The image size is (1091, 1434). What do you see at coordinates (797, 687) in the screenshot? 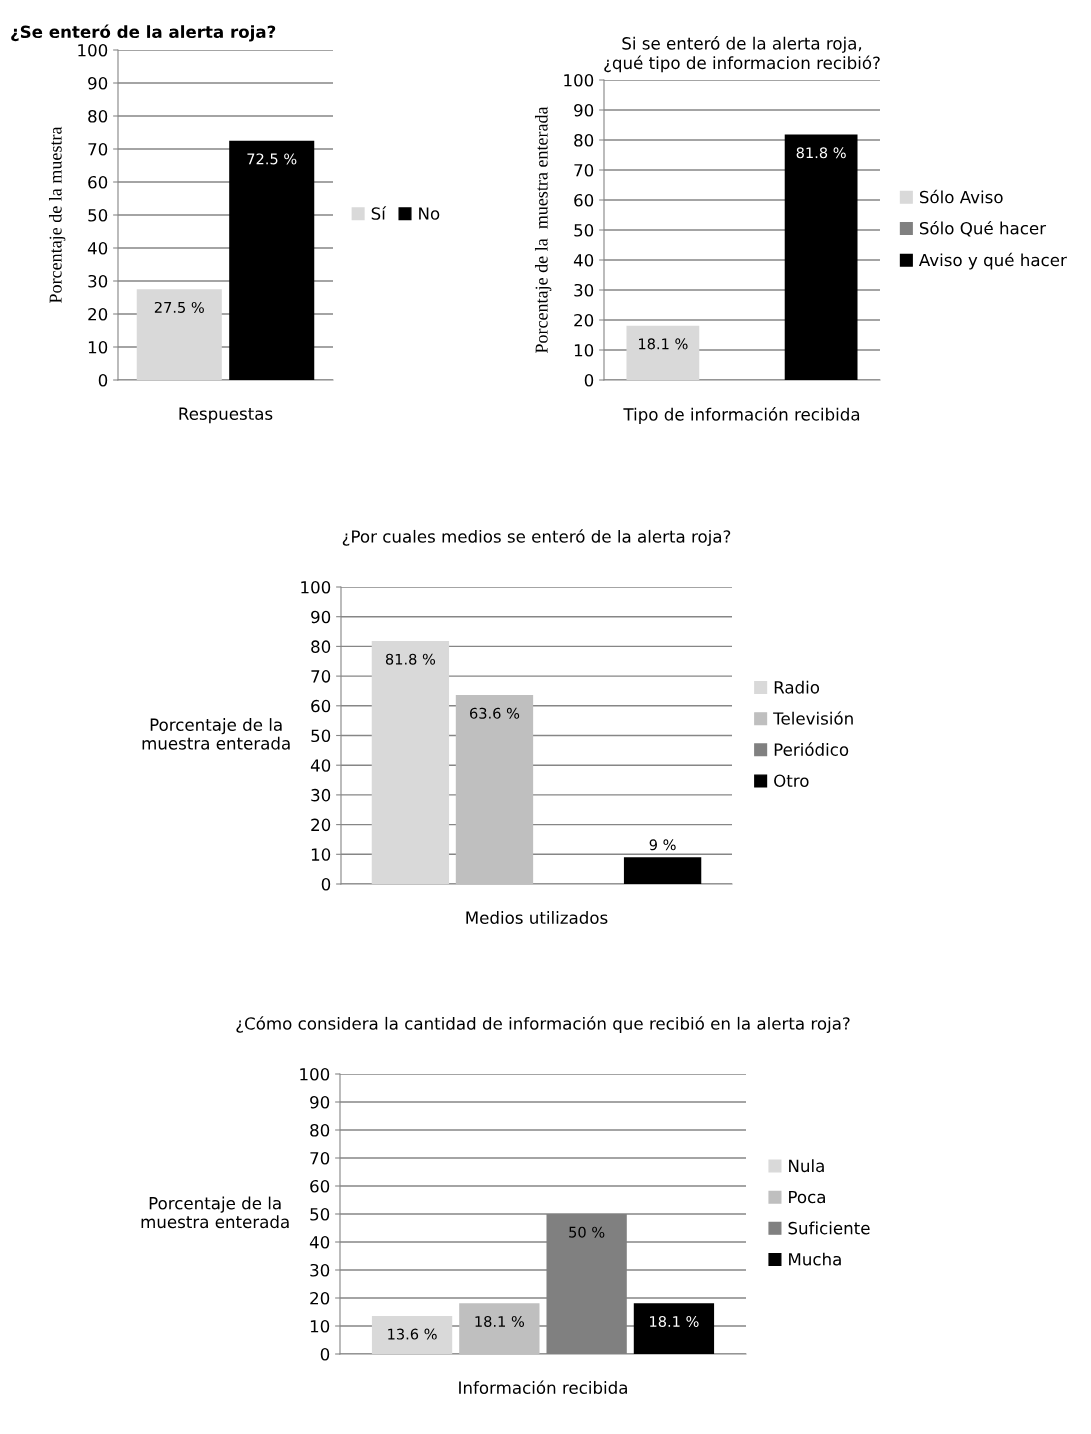
I see `legend-label: Radio` at bounding box center [797, 687].